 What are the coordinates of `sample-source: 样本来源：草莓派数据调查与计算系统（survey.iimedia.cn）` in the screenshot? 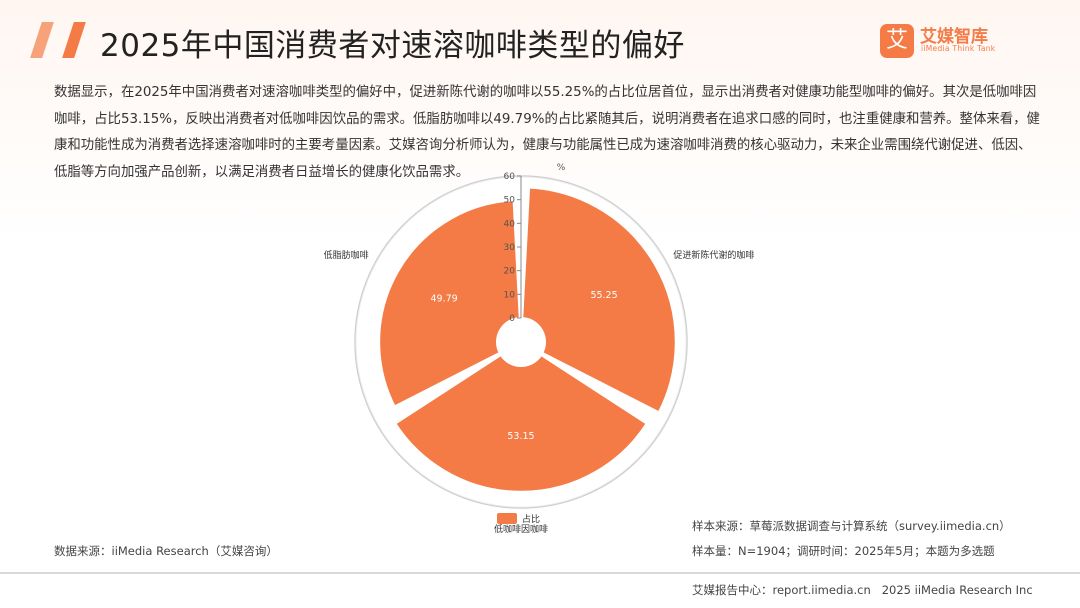 It's located at (851, 526).